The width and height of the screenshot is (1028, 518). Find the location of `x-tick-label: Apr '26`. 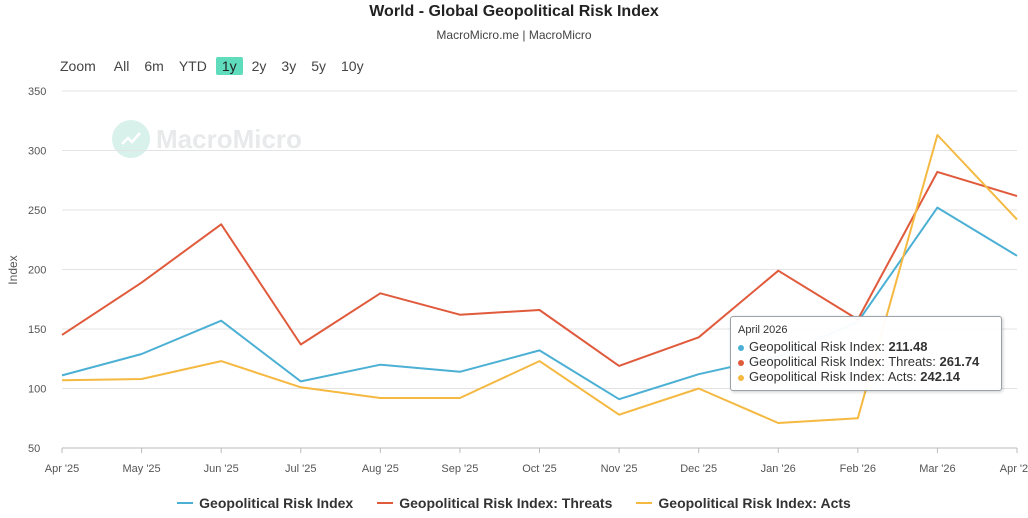

x-tick-label: Apr '26 is located at coordinates (1014, 469).